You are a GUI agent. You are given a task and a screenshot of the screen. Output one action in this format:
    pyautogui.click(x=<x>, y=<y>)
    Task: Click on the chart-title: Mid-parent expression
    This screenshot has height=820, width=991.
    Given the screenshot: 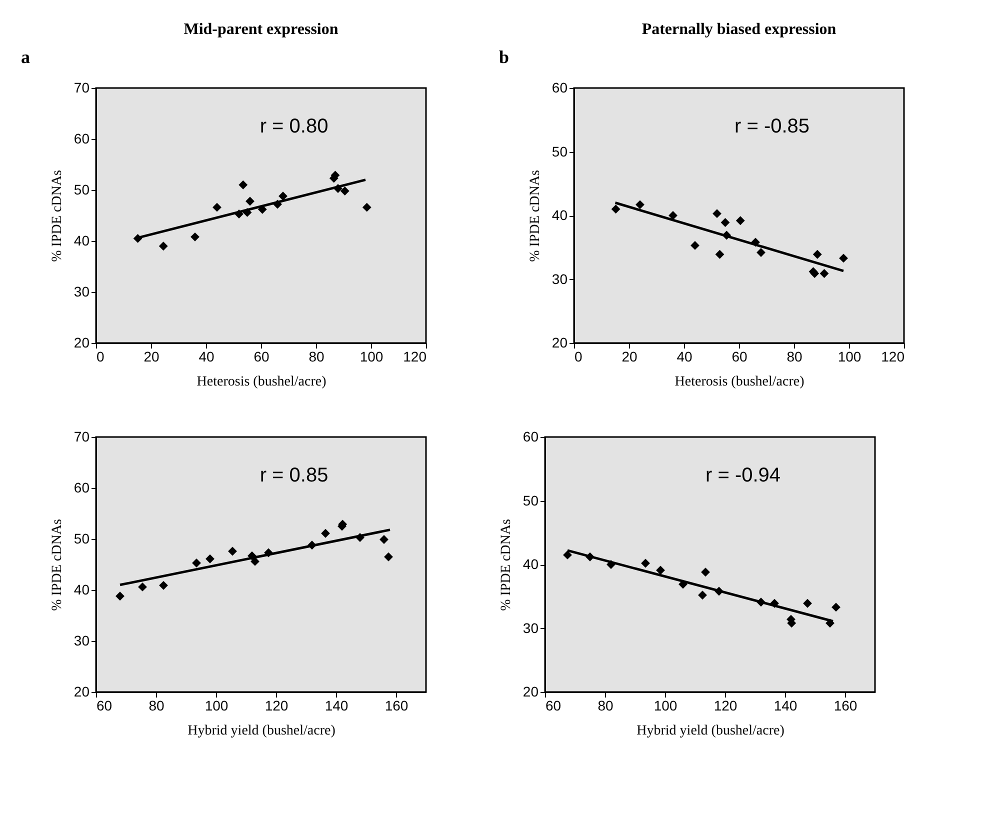 What is the action you would take?
    pyautogui.click(x=261, y=29)
    